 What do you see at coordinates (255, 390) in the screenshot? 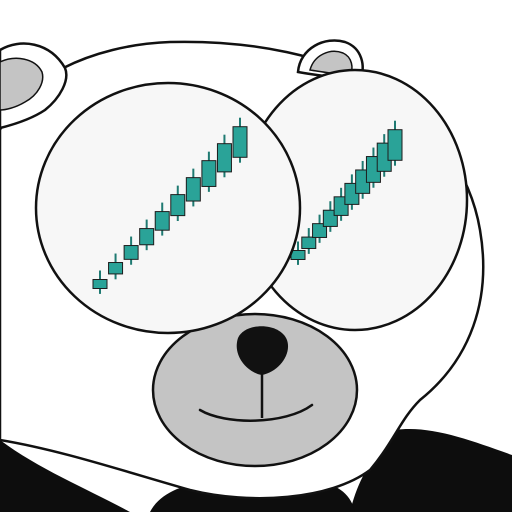
I see `muzzle` at bounding box center [255, 390].